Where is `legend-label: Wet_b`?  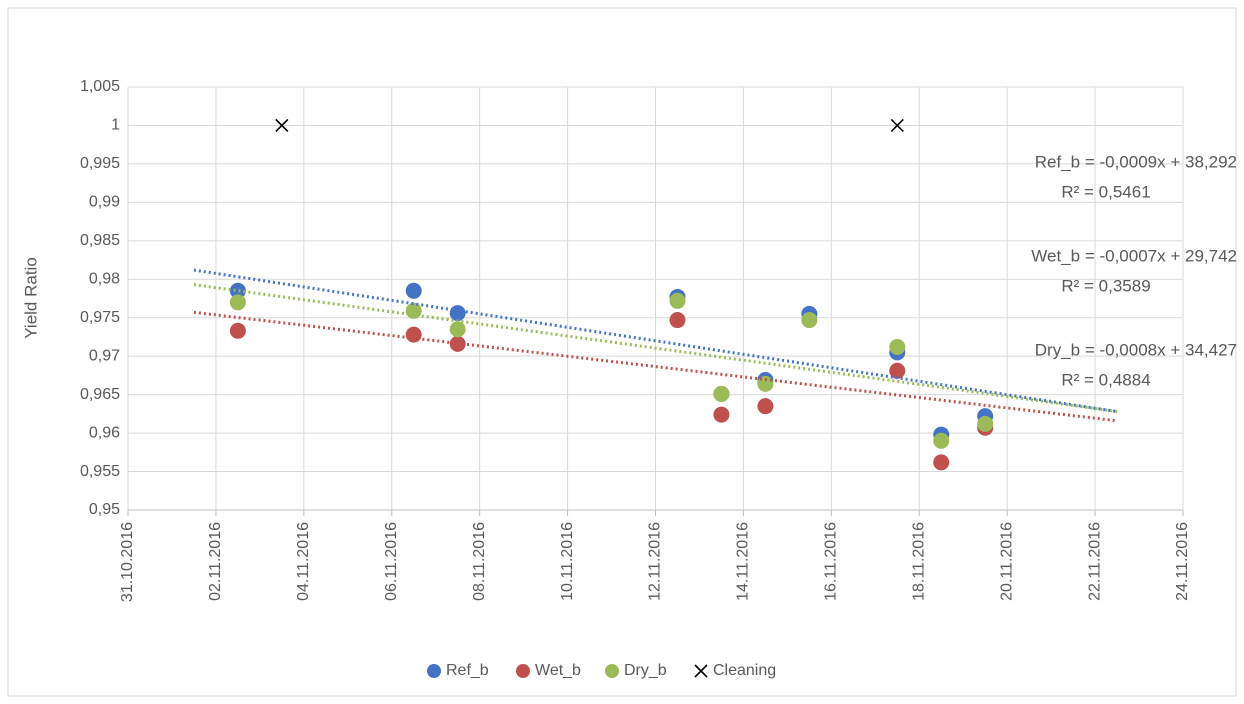
legend-label: Wet_b is located at coordinates (558, 670).